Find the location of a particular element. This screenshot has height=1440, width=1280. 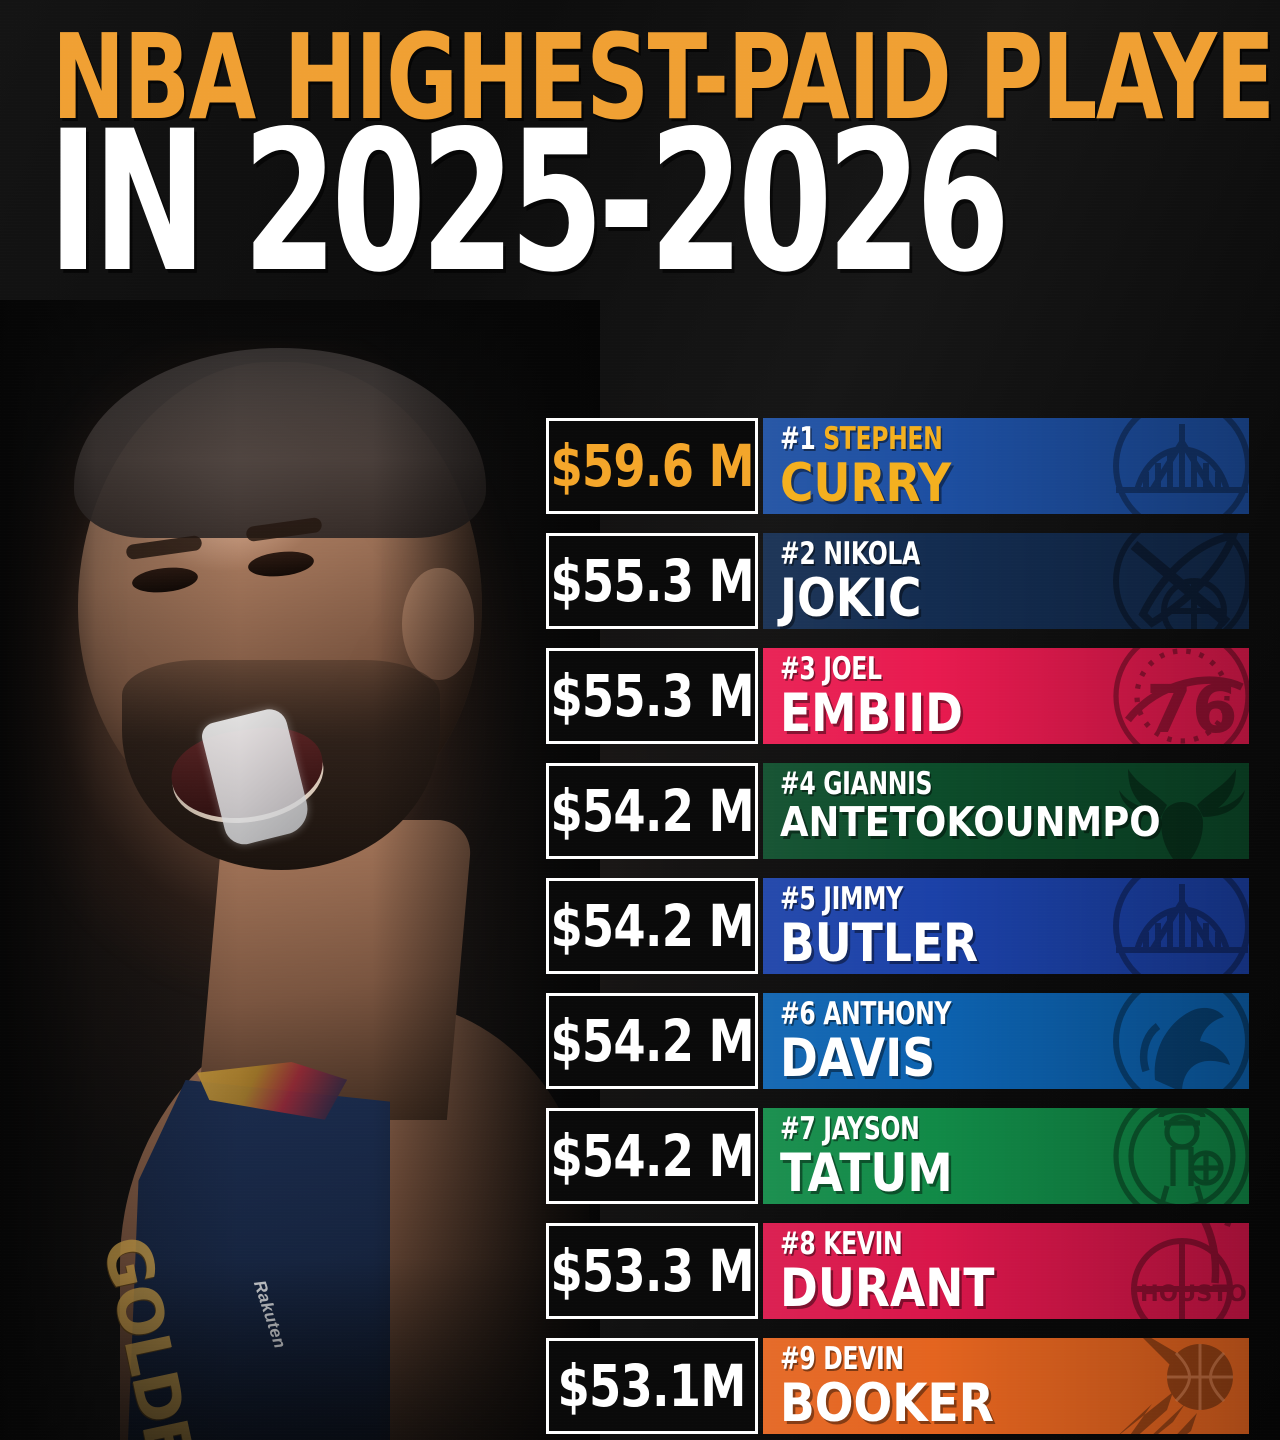

photo-beard is located at coordinates (281, 765).